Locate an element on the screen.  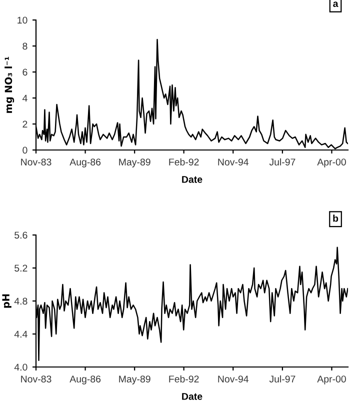
y-tick-label: 5.2 is located at coordinates (21, 268).